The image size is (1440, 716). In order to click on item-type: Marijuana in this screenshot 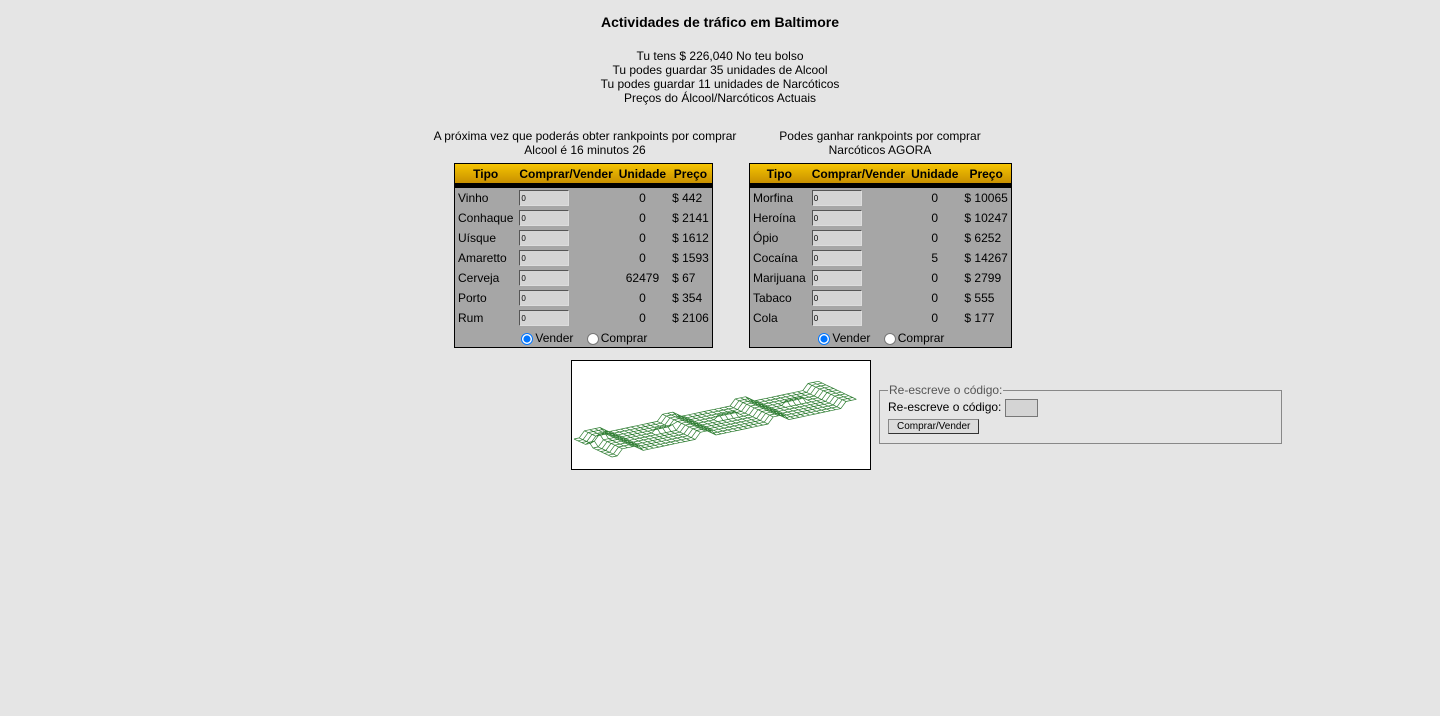, I will do `click(779, 278)`.